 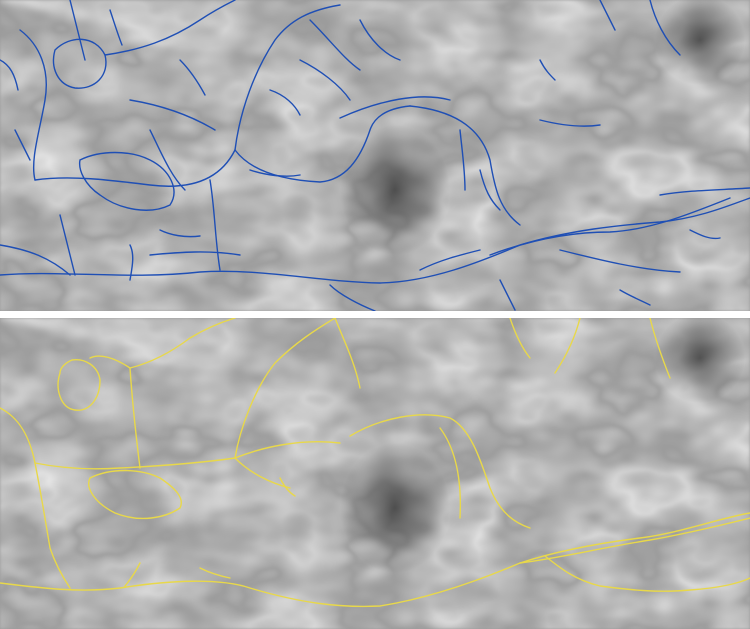 I want to click on panel-divider, so click(x=375, y=314).